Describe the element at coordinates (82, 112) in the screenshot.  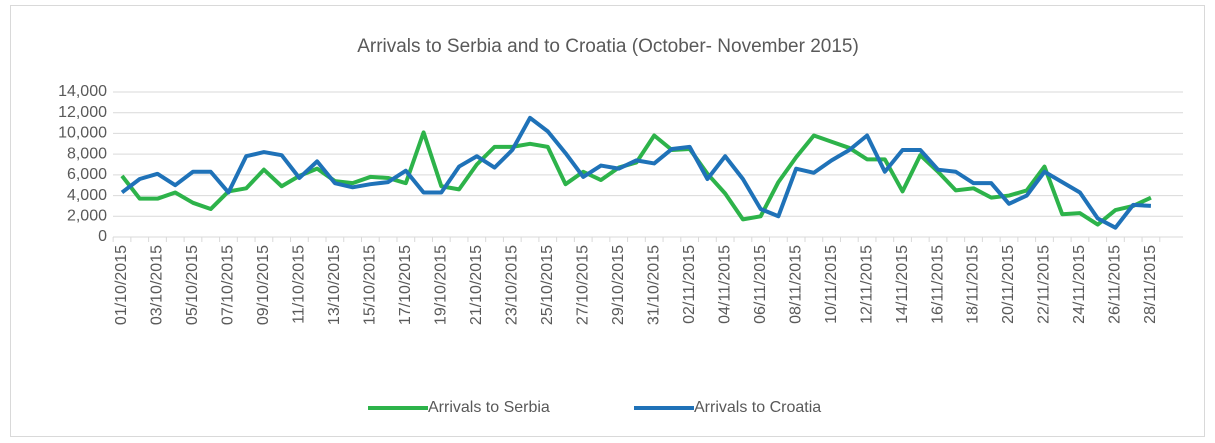
I see `y-tick-label: 12,000` at that location.